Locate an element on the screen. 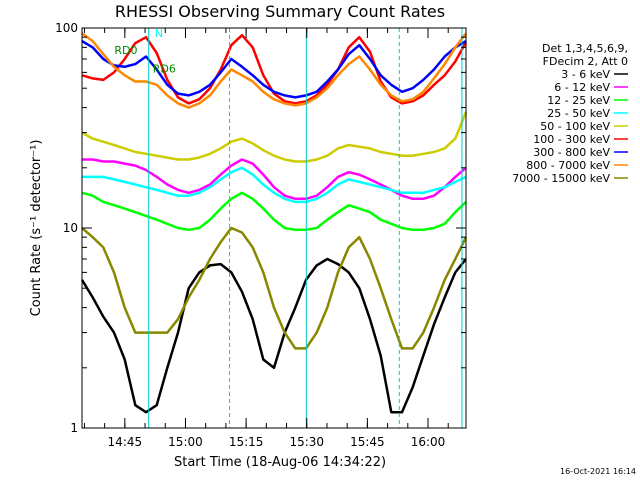 The width and height of the screenshot is (640, 480). y-tick-label: 100 is located at coordinates (66, 28).